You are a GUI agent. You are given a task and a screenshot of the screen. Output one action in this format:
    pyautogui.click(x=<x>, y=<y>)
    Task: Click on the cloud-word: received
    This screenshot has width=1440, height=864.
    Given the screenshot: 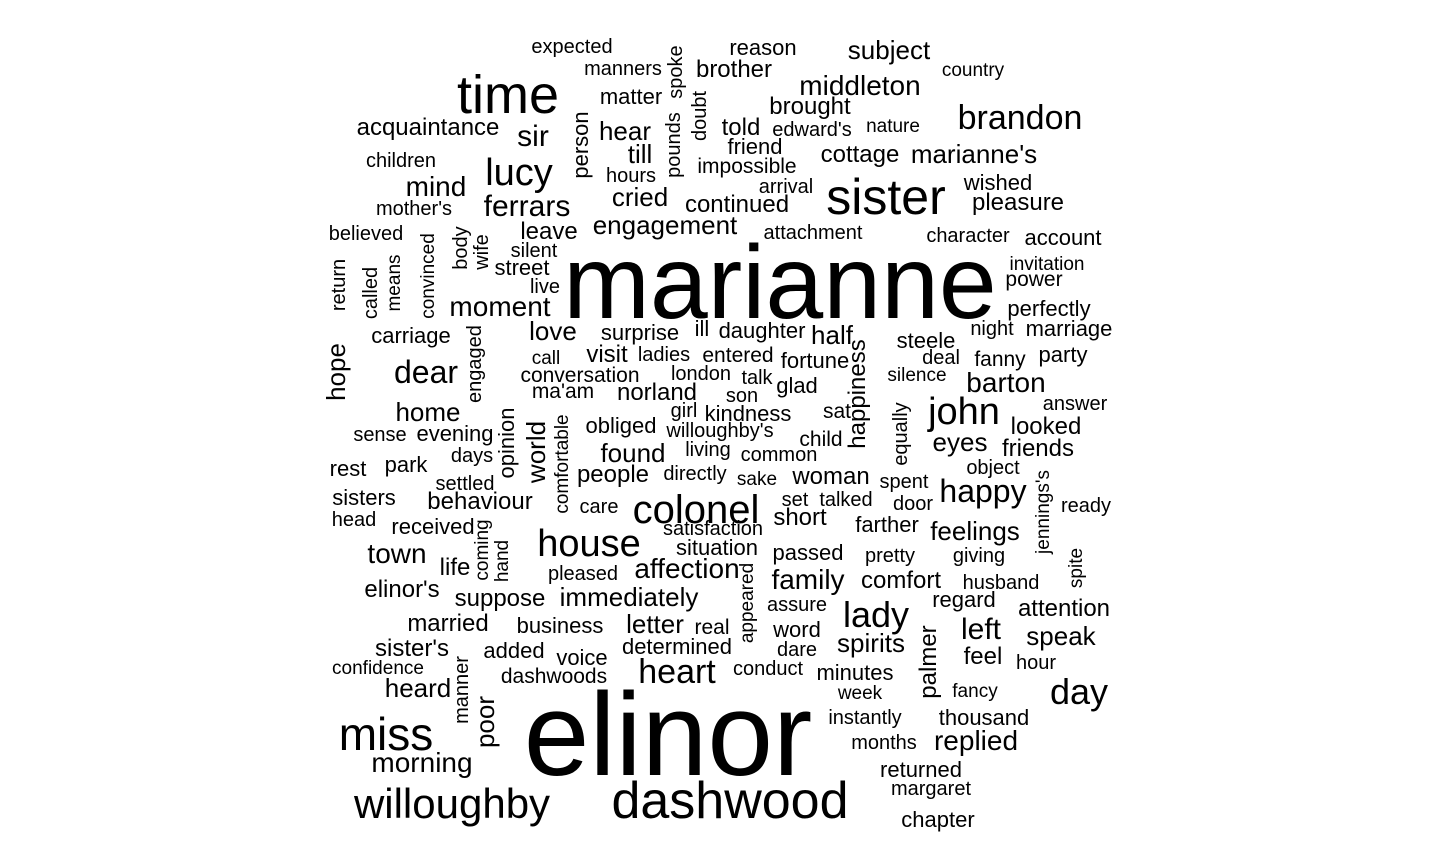 What is the action you would take?
    pyautogui.click(x=432, y=526)
    